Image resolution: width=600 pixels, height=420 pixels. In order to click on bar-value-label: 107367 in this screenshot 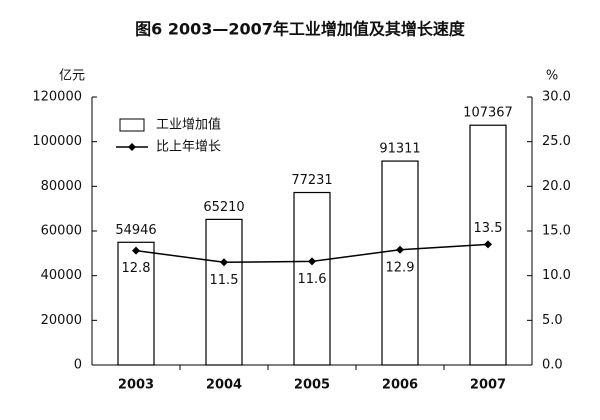, I will do `click(488, 113)`.